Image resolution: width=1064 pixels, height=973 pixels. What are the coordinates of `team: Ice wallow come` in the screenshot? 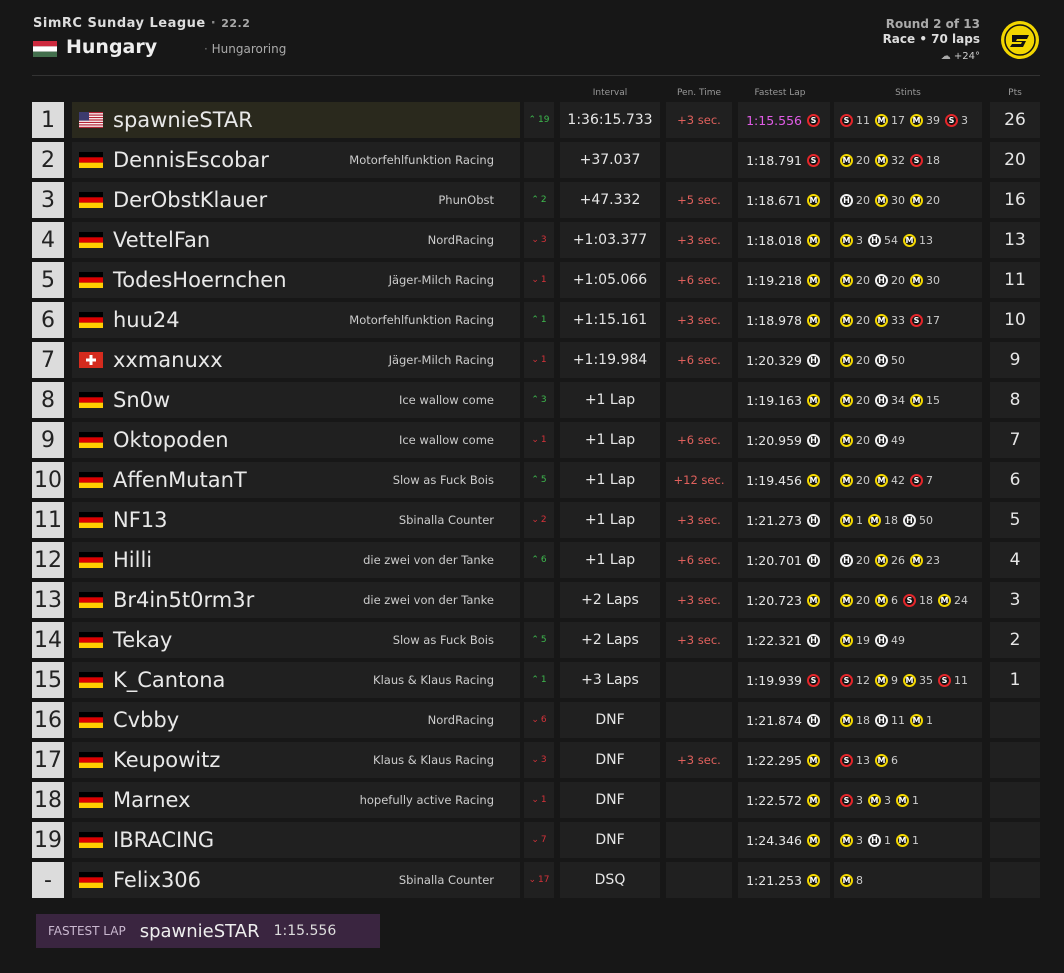 It's located at (446, 400).